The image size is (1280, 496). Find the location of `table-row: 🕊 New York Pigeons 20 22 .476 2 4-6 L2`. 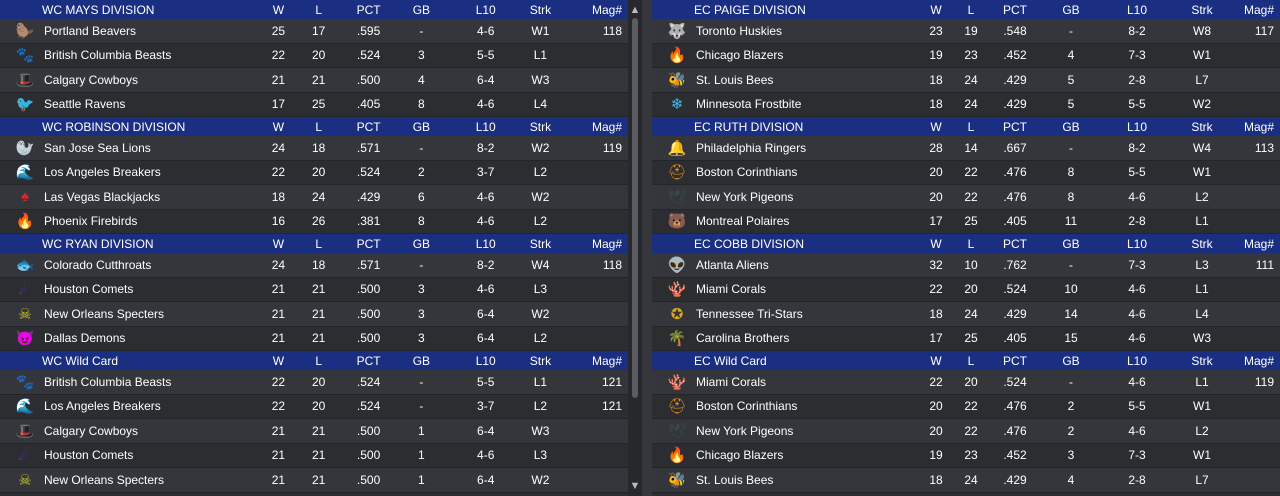

table-row: 🕊 New York Pigeons 20 22 .476 2 4-6 L2 is located at coordinates (966, 431).